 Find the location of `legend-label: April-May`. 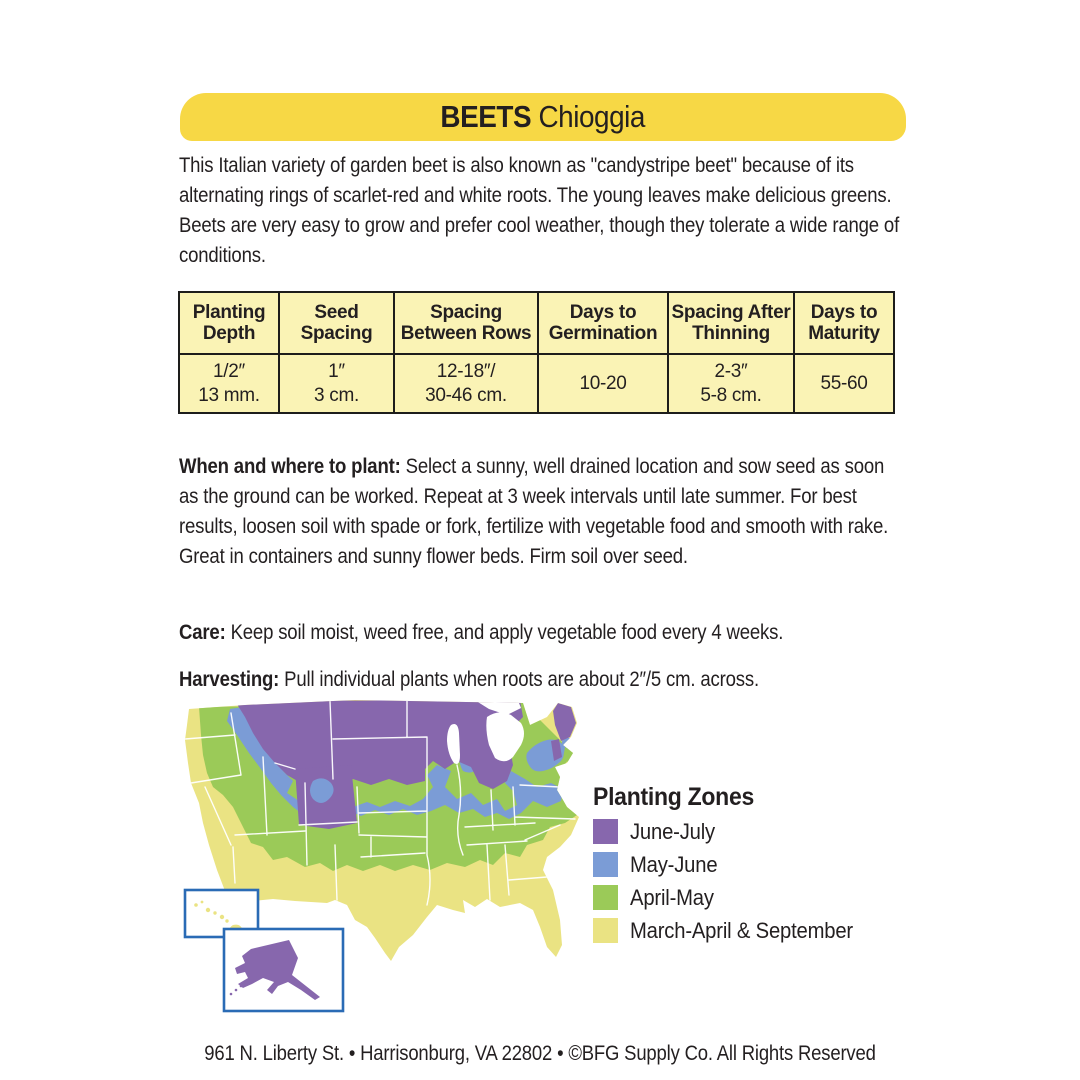

legend-label: April-May is located at coordinates (672, 897).